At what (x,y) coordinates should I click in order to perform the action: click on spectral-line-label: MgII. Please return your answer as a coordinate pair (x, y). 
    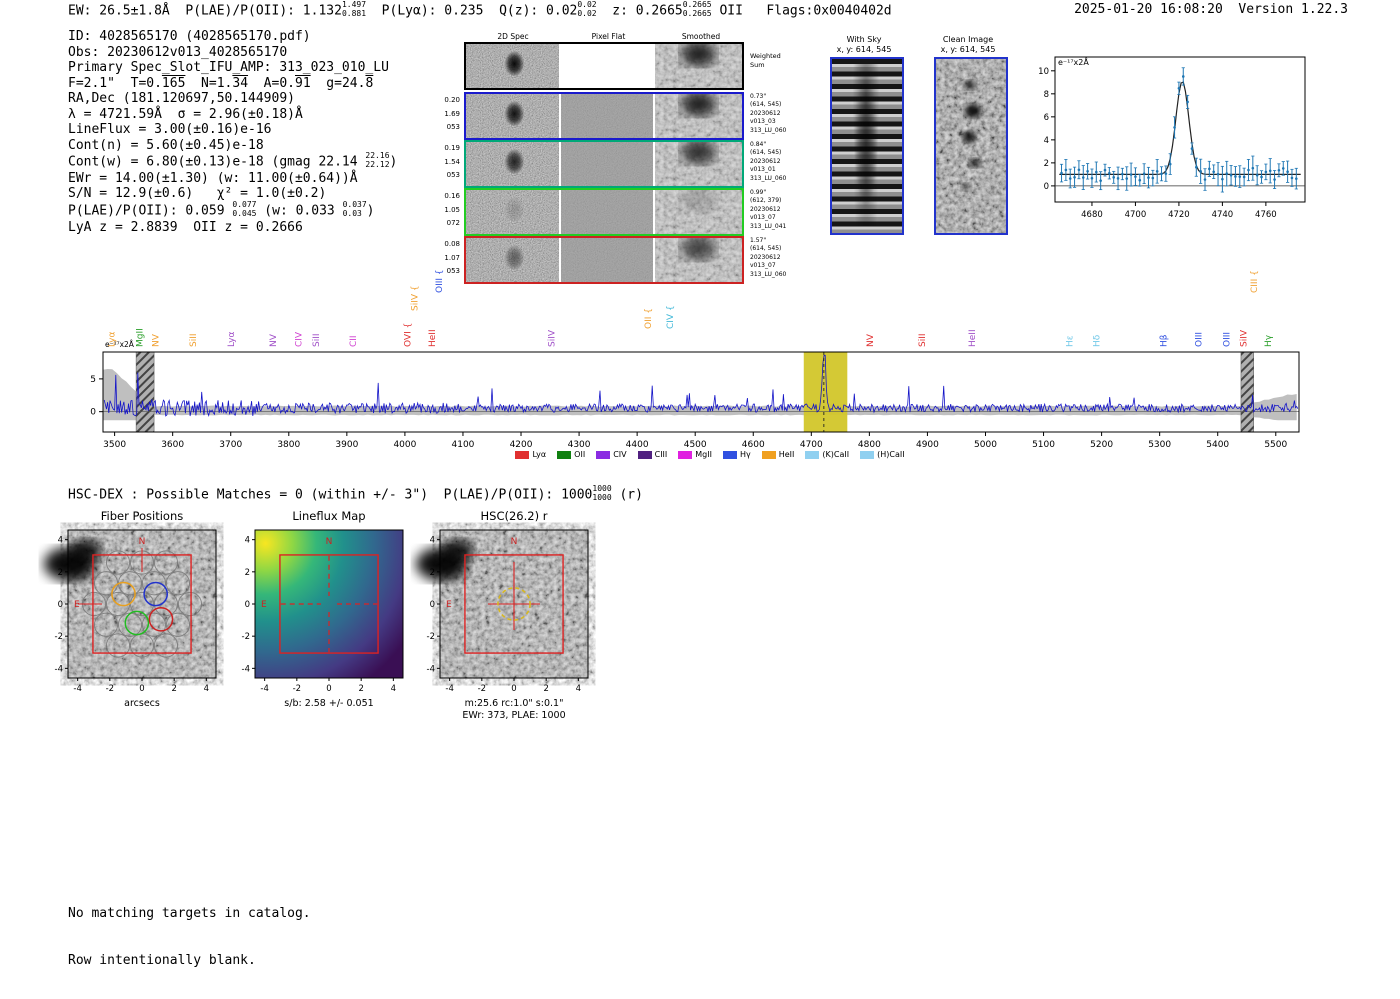
    Looking at the image, I should click on (140, 337).